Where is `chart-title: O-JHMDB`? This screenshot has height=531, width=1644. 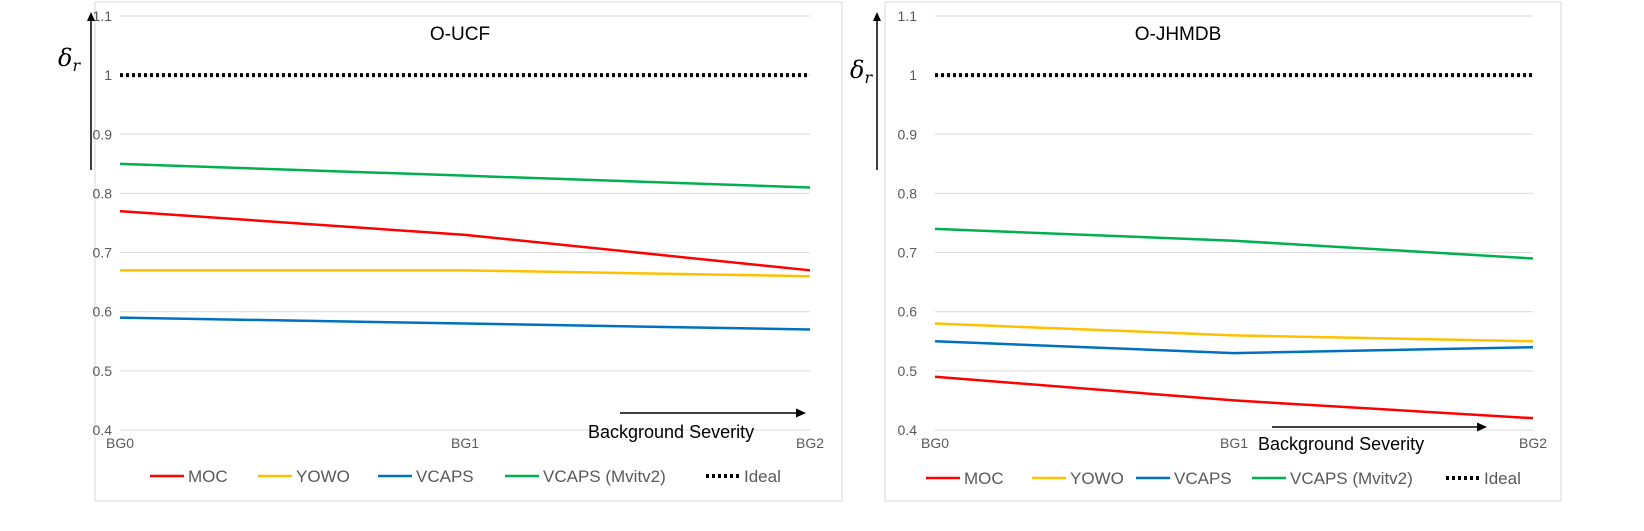 chart-title: O-JHMDB is located at coordinates (1178, 34).